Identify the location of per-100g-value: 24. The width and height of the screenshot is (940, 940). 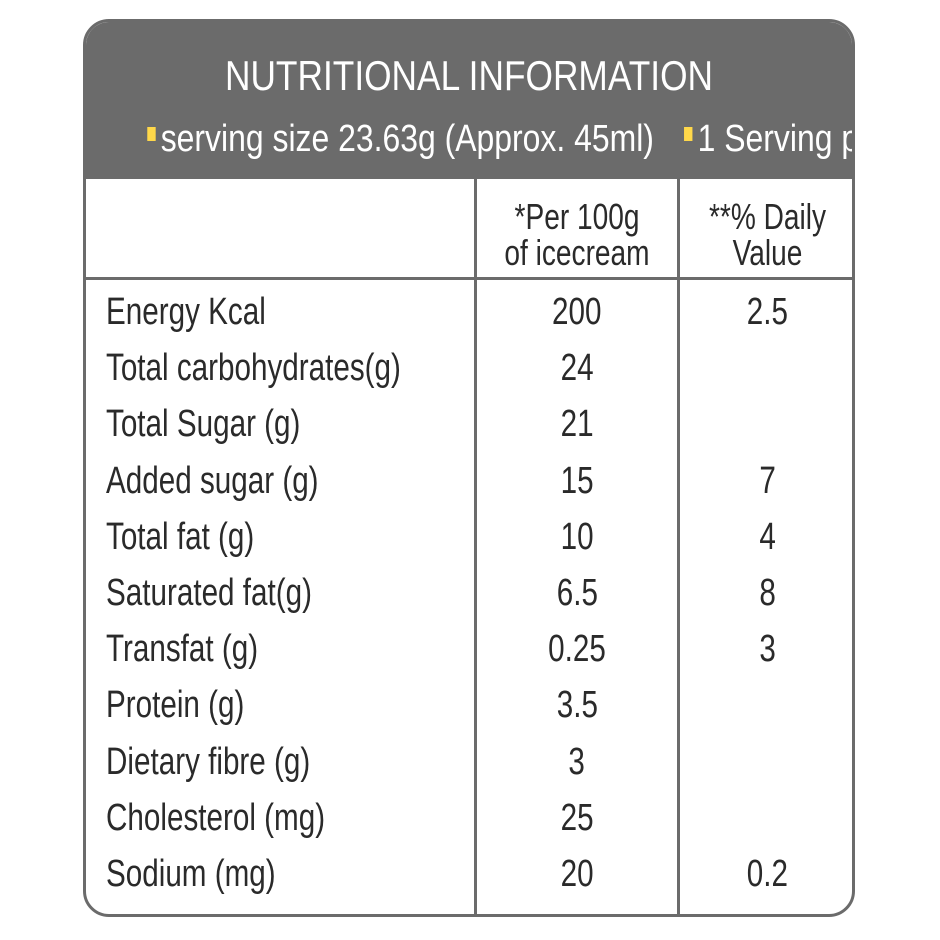
(577, 368).